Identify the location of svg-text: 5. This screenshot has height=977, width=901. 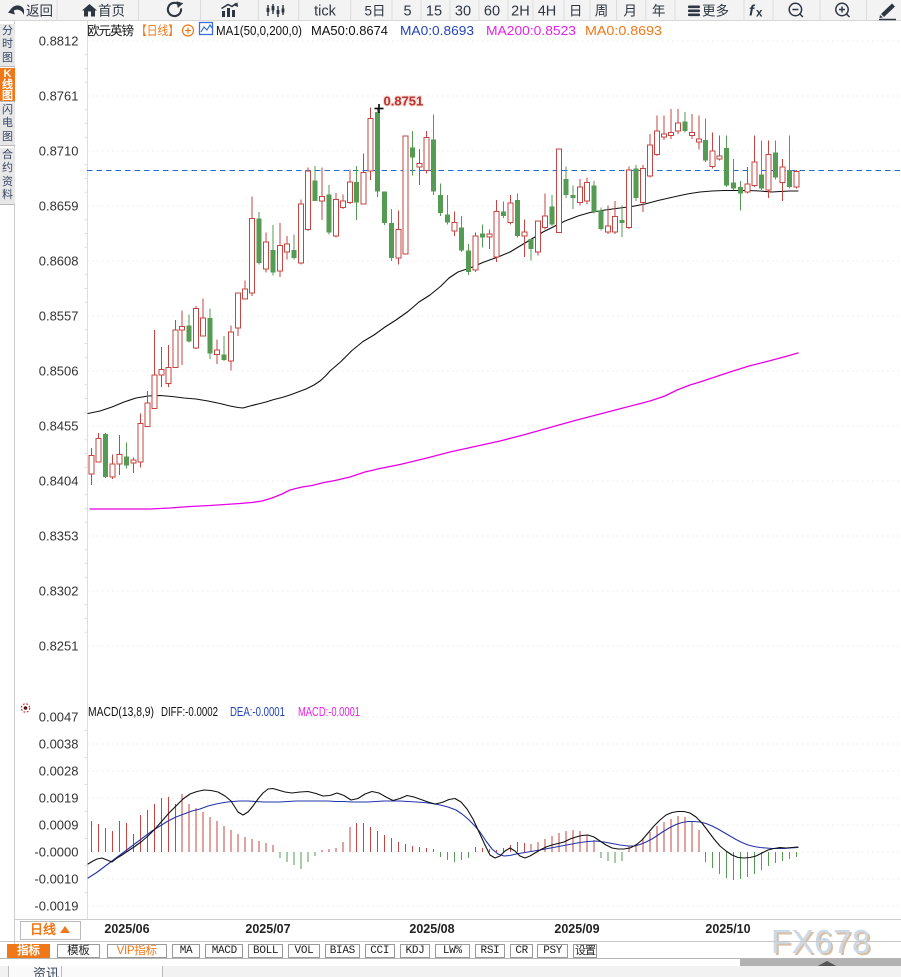
(407, 12).